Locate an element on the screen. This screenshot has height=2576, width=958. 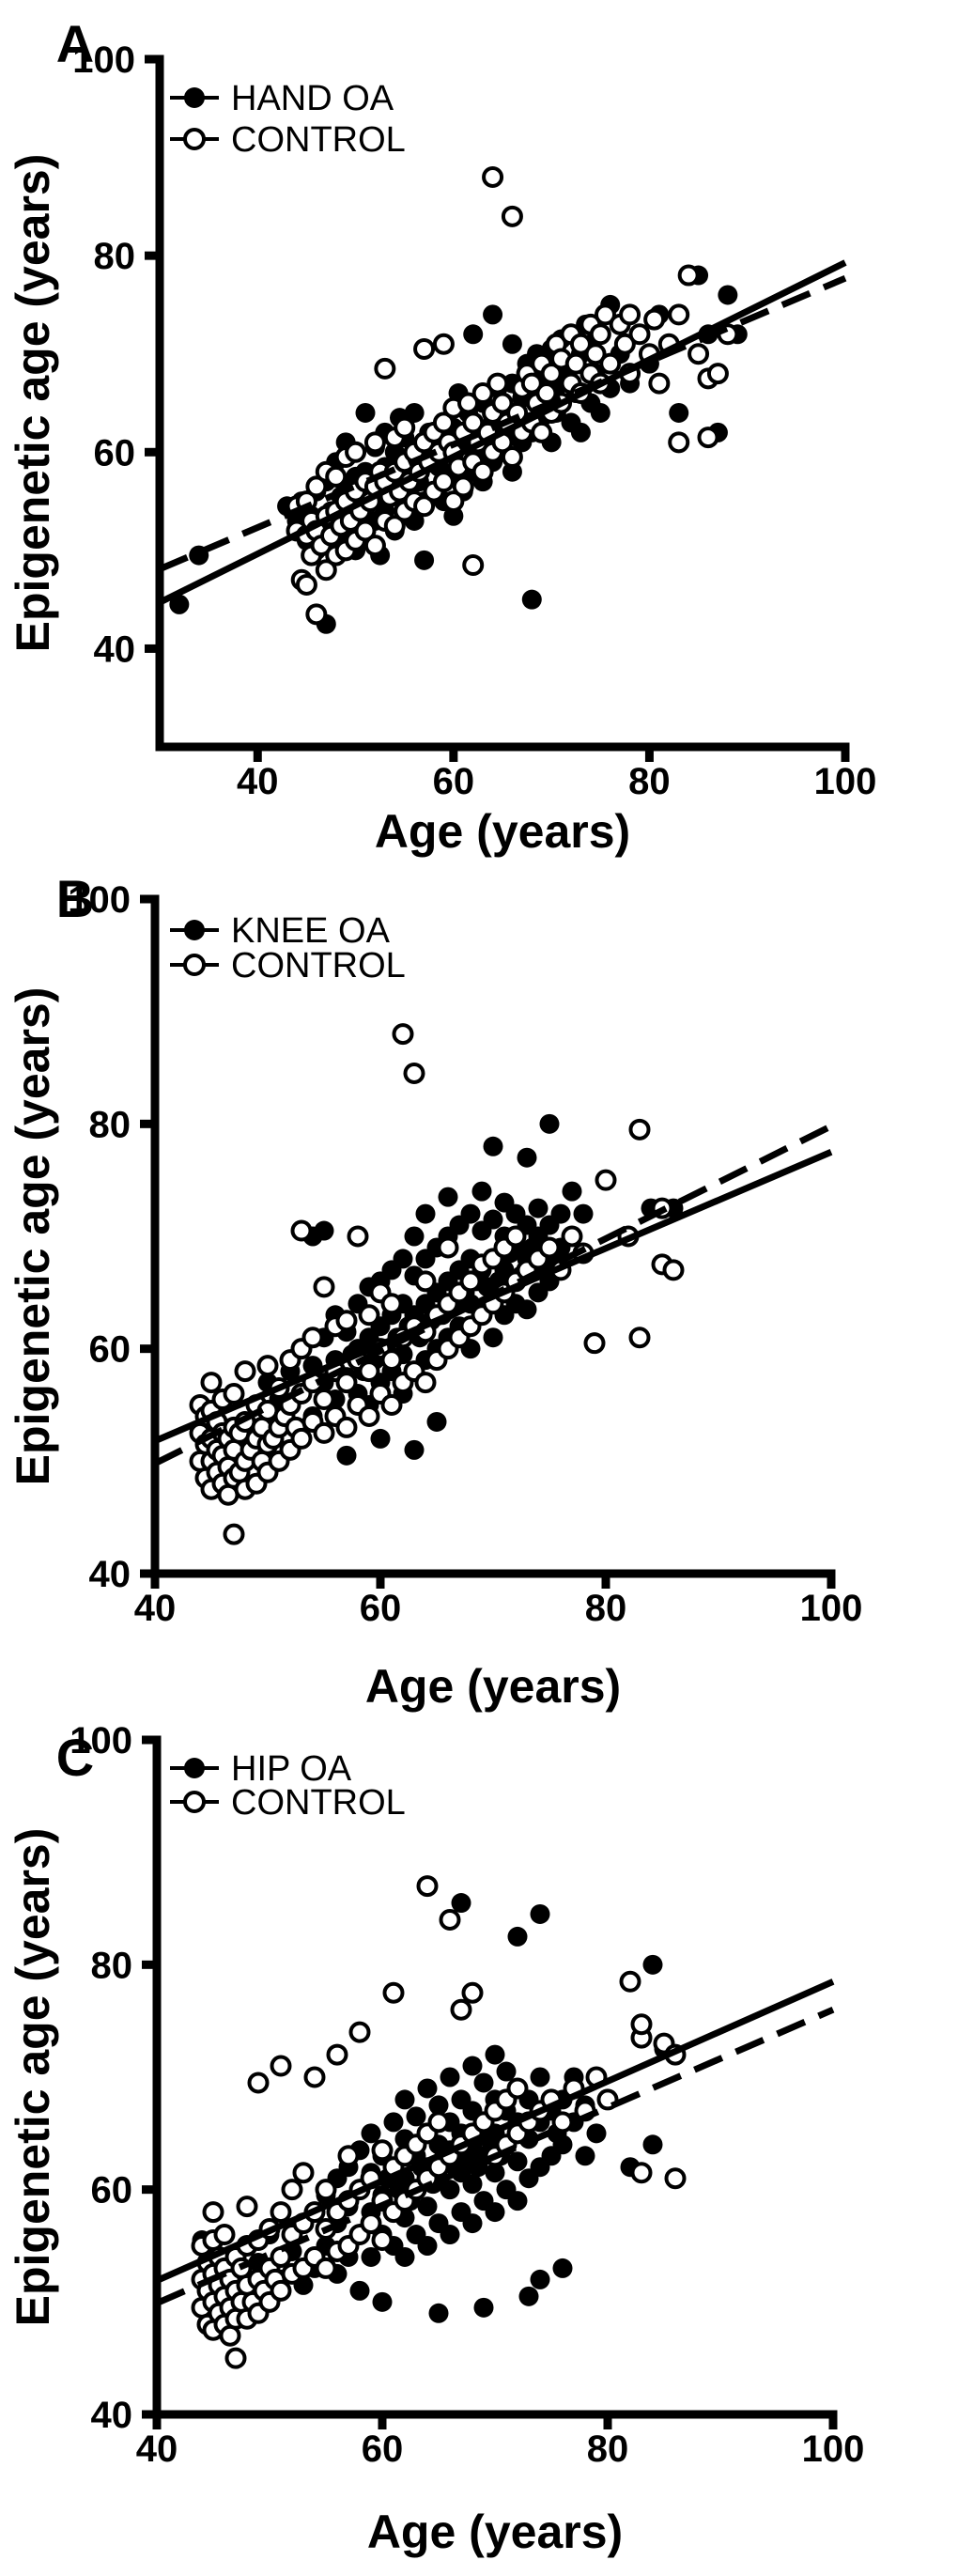
legend-label: HAND OA is located at coordinates (312, 99).